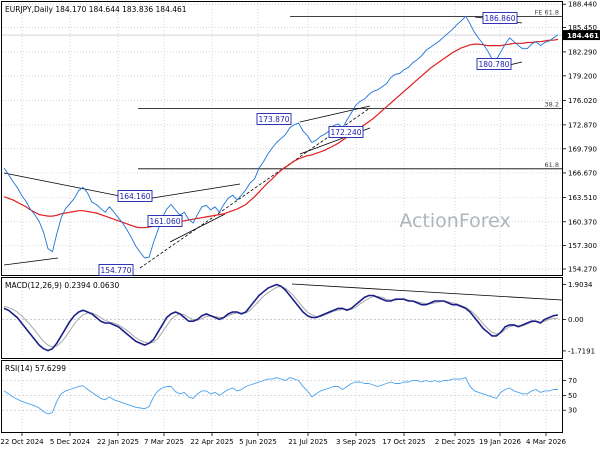 This screenshot has height=454, width=600. Describe the element at coordinates (356, 442) in the screenshot. I see `x-tick-label: 3 Sep 2025` at that location.